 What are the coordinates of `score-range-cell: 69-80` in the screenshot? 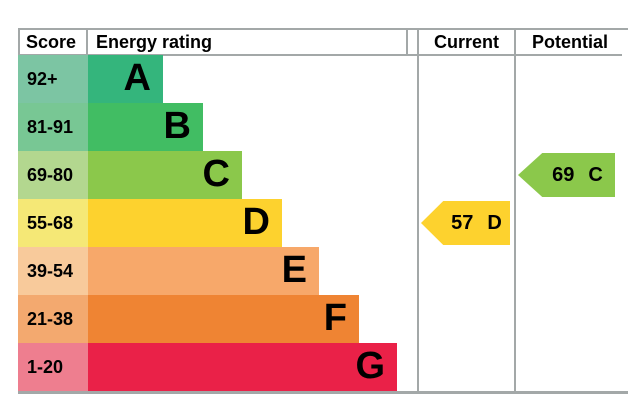 It's located at (53, 175).